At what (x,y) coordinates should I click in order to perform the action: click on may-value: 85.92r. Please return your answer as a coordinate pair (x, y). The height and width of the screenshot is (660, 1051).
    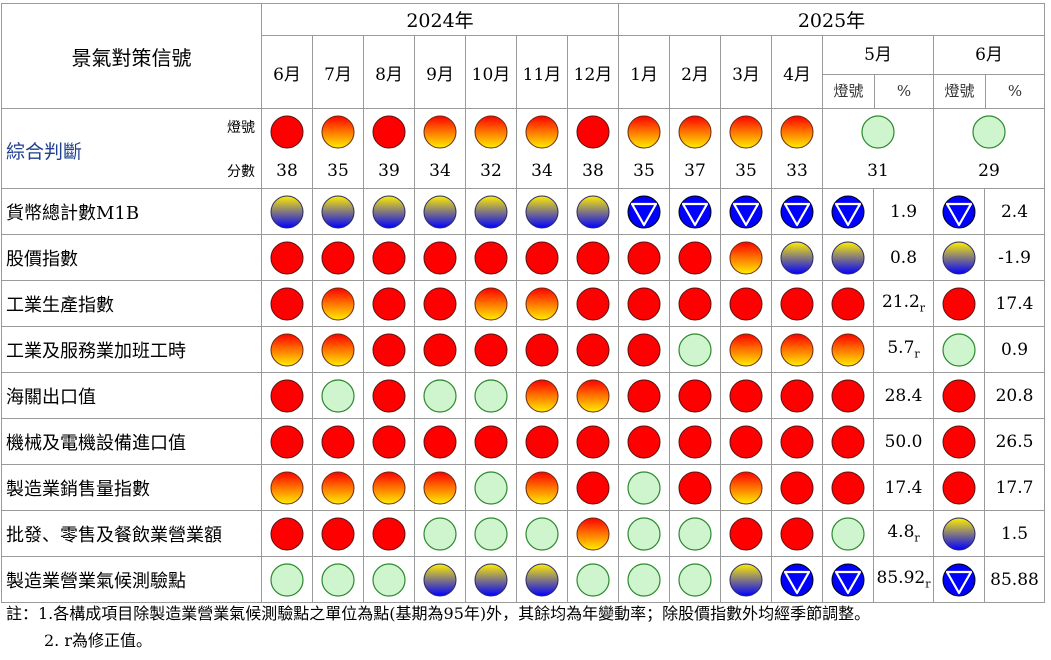
    Looking at the image, I should click on (903, 579).